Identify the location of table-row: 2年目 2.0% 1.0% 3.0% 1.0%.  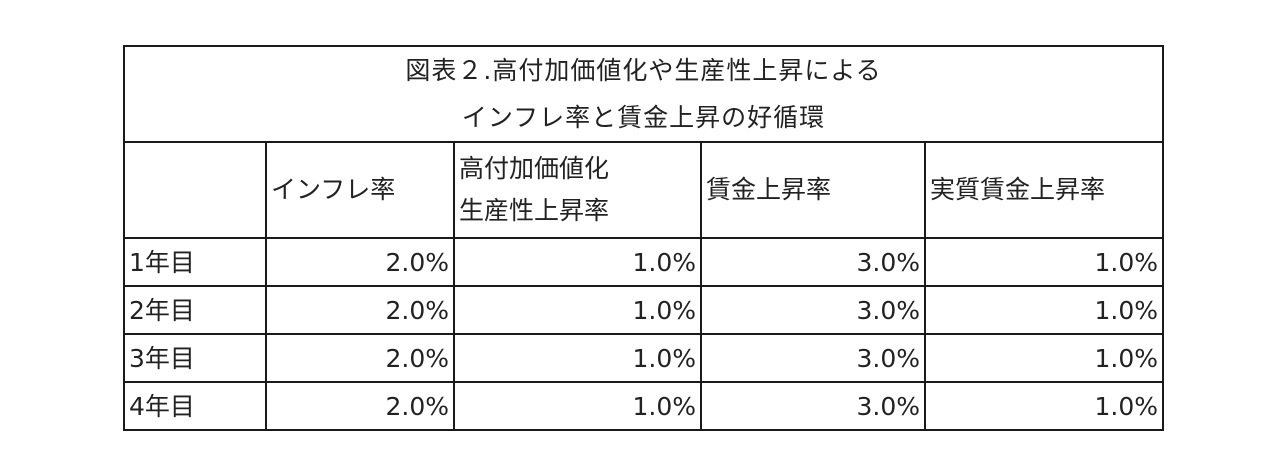
(643, 310).